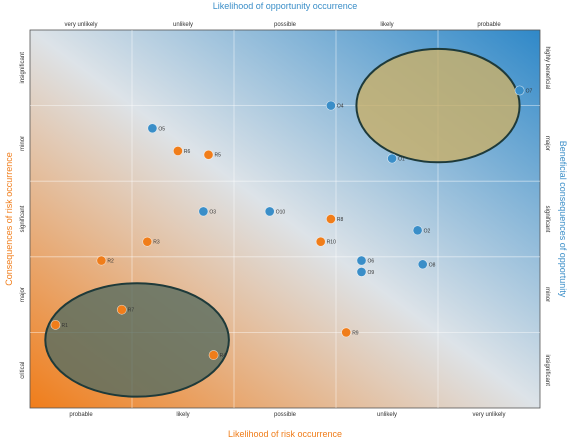 The height and width of the screenshot is (440, 568). What do you see at coordinates (81, 415) in the screenshot?
I see `bottom-tick-label: probable` at bounding box center [81, 415].